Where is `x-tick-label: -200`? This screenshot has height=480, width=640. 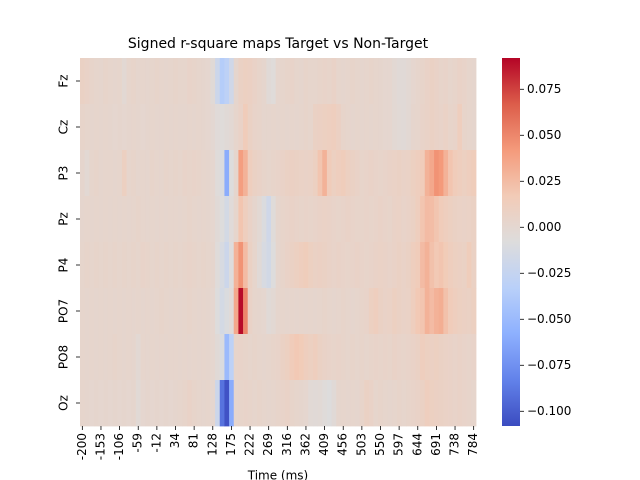
x-tick-label: -200 is located at coordinates (82, 446).